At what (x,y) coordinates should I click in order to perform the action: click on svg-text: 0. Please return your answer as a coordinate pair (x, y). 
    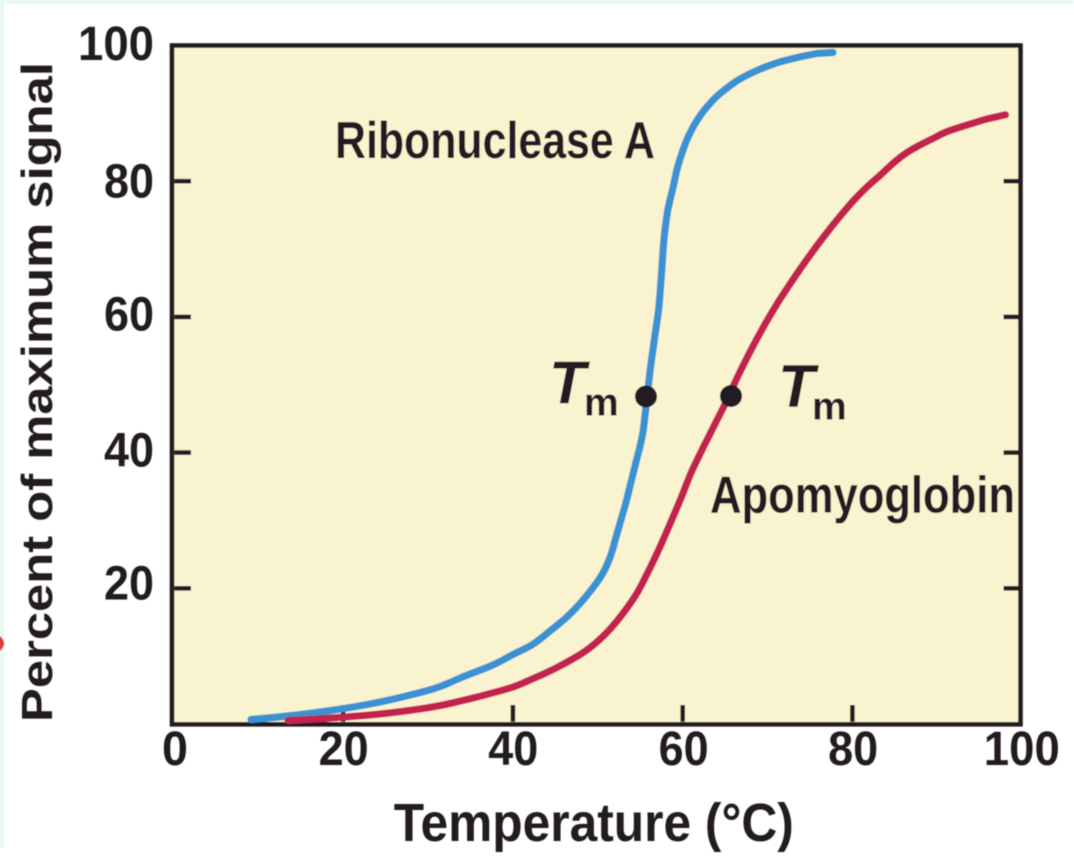
    Looking at the image, I should click on (175, 749).